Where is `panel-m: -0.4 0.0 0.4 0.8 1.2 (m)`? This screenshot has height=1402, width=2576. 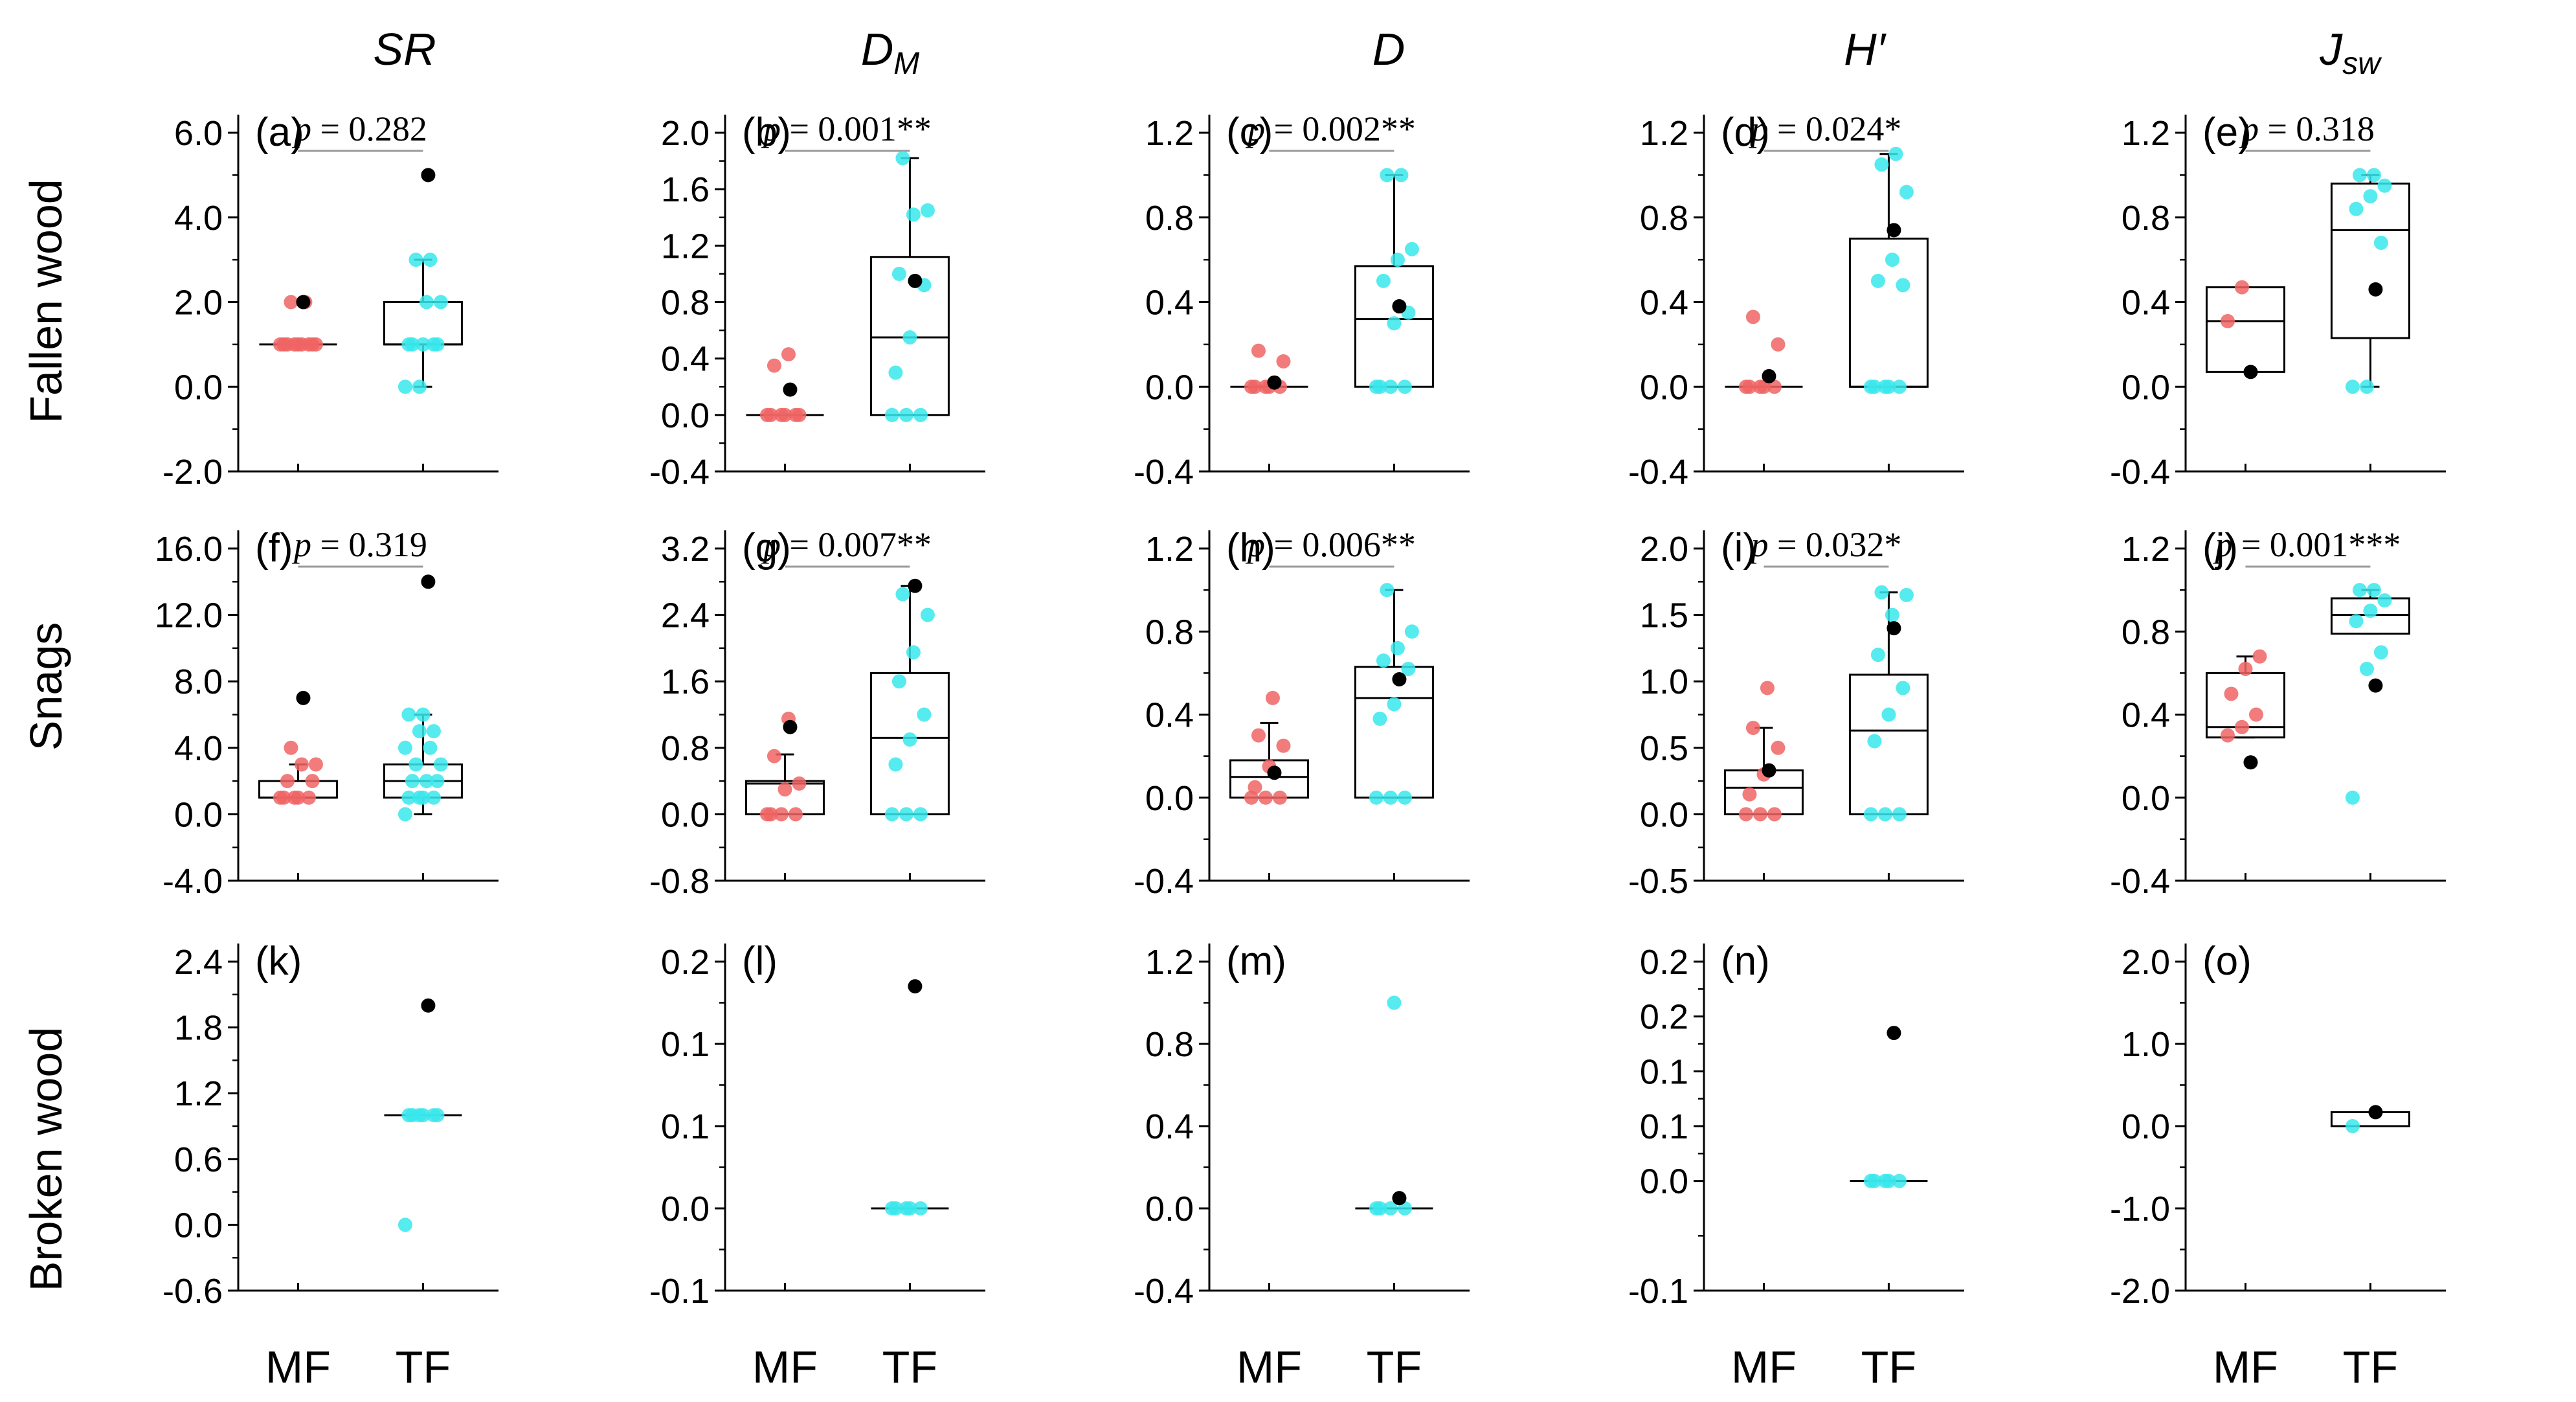
panel-m: -0.4 0.0 0.4 0.8 1.2 (m) is located at coordinates (1302, 1125).